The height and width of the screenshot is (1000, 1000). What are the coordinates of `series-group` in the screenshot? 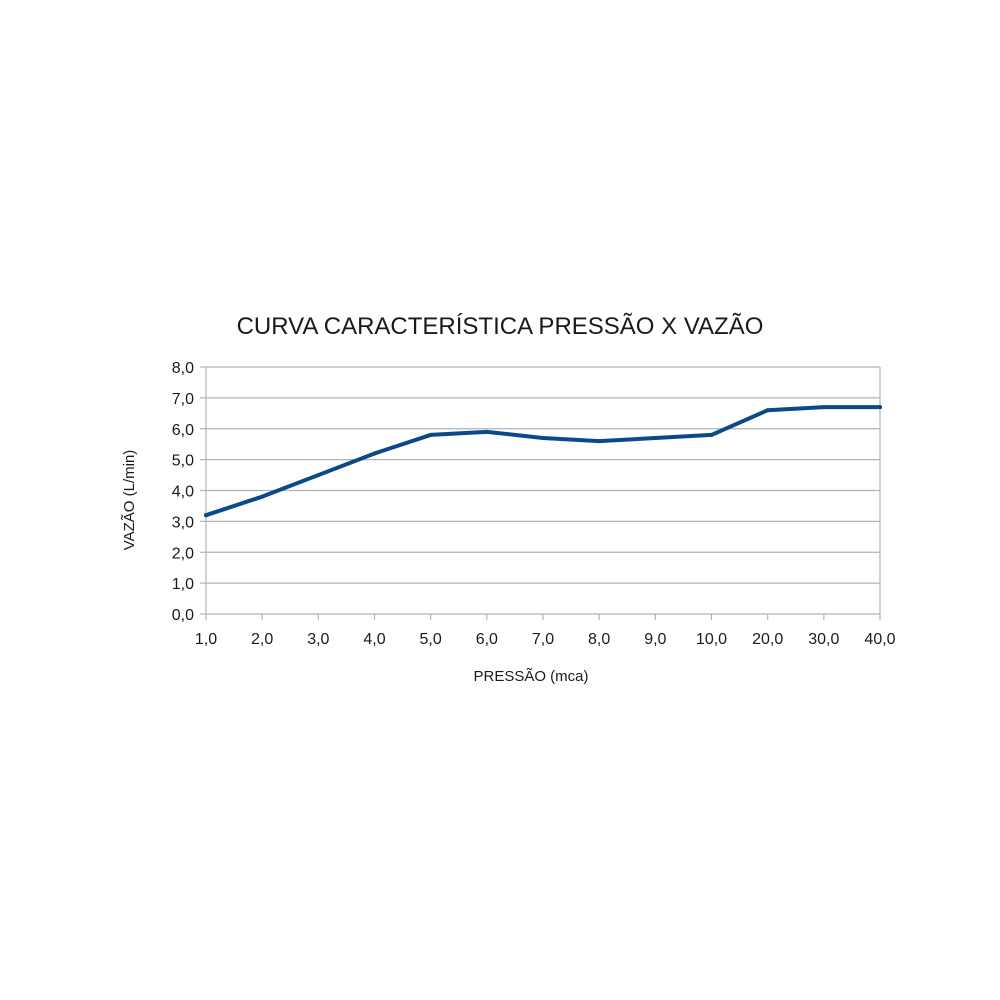 It's located at (543, 461).